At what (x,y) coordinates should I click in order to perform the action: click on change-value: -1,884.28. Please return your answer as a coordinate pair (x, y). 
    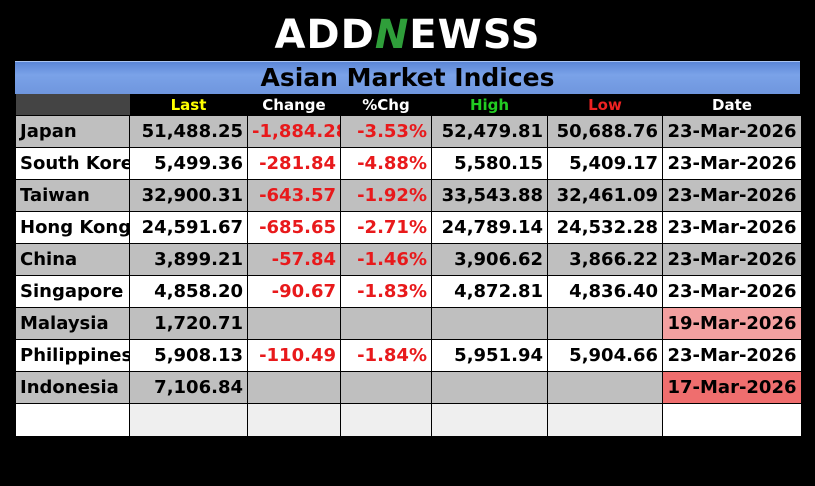
    Looking at the image, I should click on (294, 131).